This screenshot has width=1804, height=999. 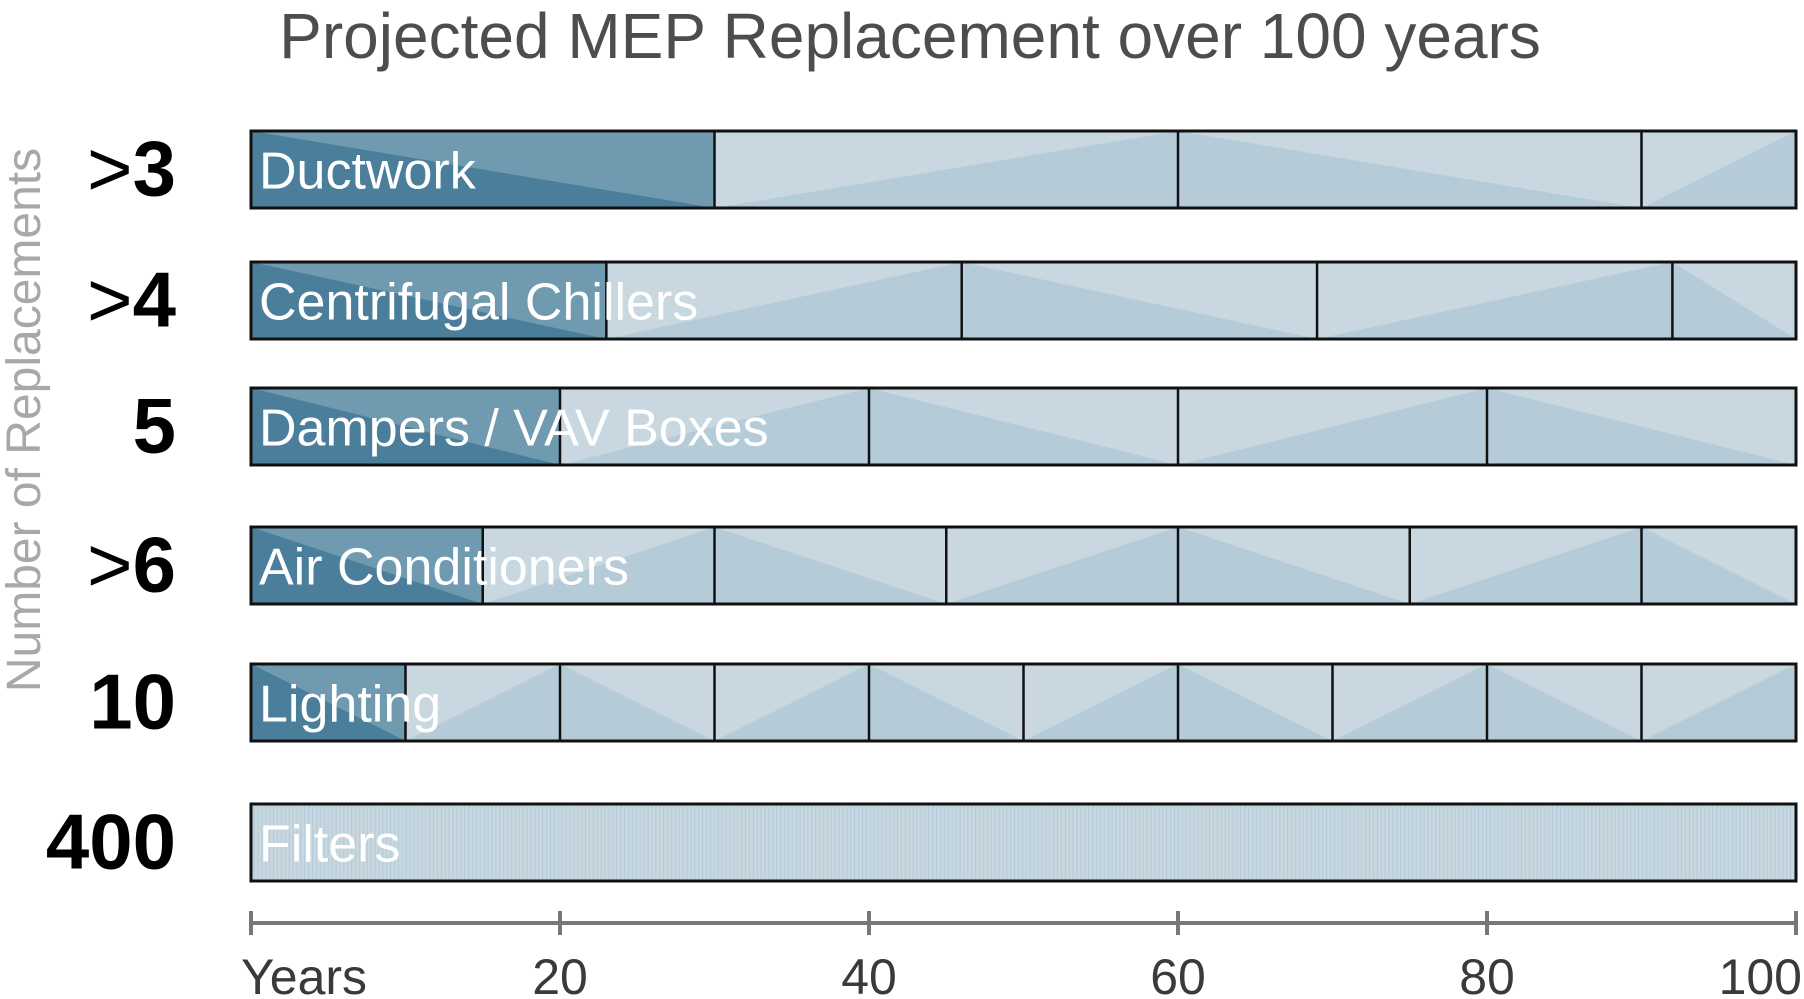 I want to click on replacement-count-label: 10, so click(x=132, y=702).